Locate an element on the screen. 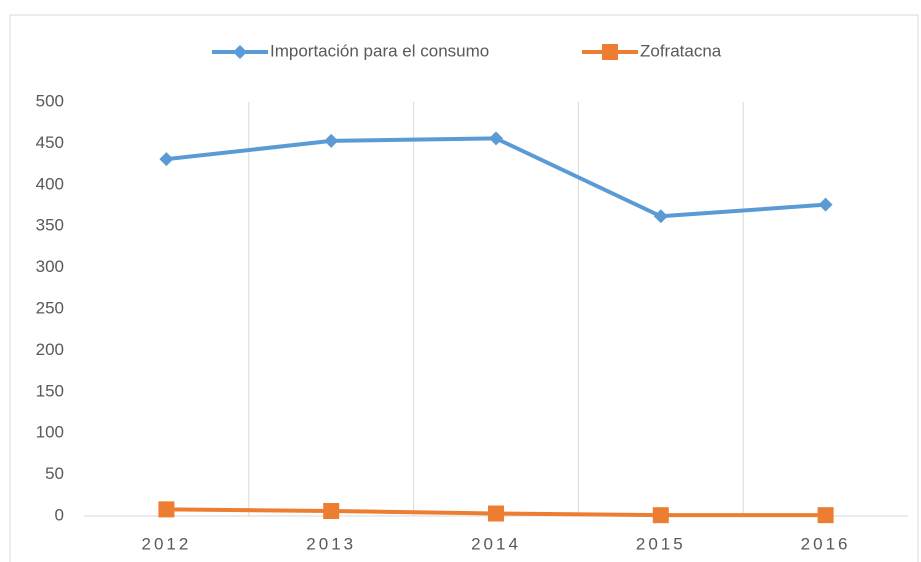  y-tick-label: 300 is located at coordinates (50, 266).